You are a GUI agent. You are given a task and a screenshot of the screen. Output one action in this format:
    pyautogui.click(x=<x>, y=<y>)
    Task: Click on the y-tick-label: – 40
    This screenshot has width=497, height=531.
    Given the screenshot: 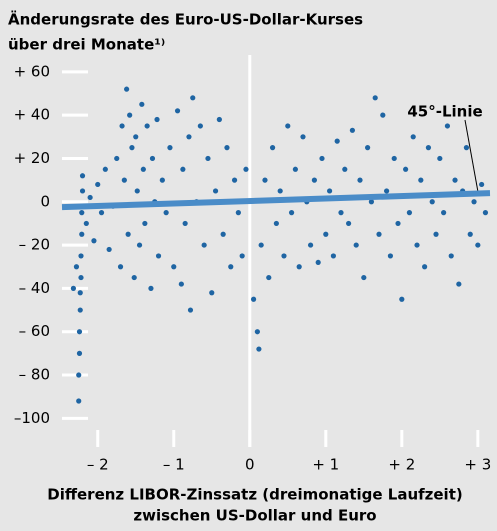 What is the action you would take?
    pyautogui.click(x=34, y=288)
    